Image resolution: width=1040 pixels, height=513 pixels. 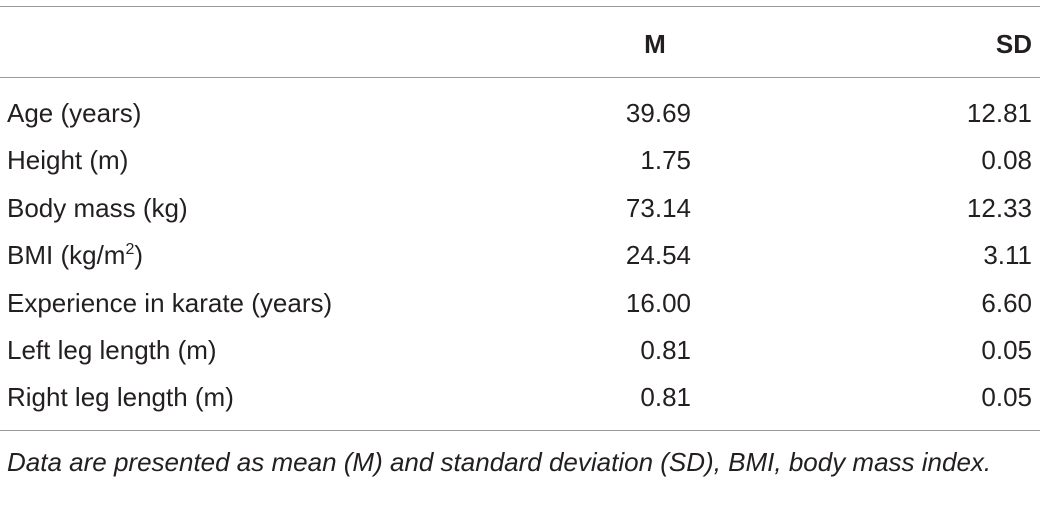 I want to click on row-label: Height (m), so click(x=67, y=160).